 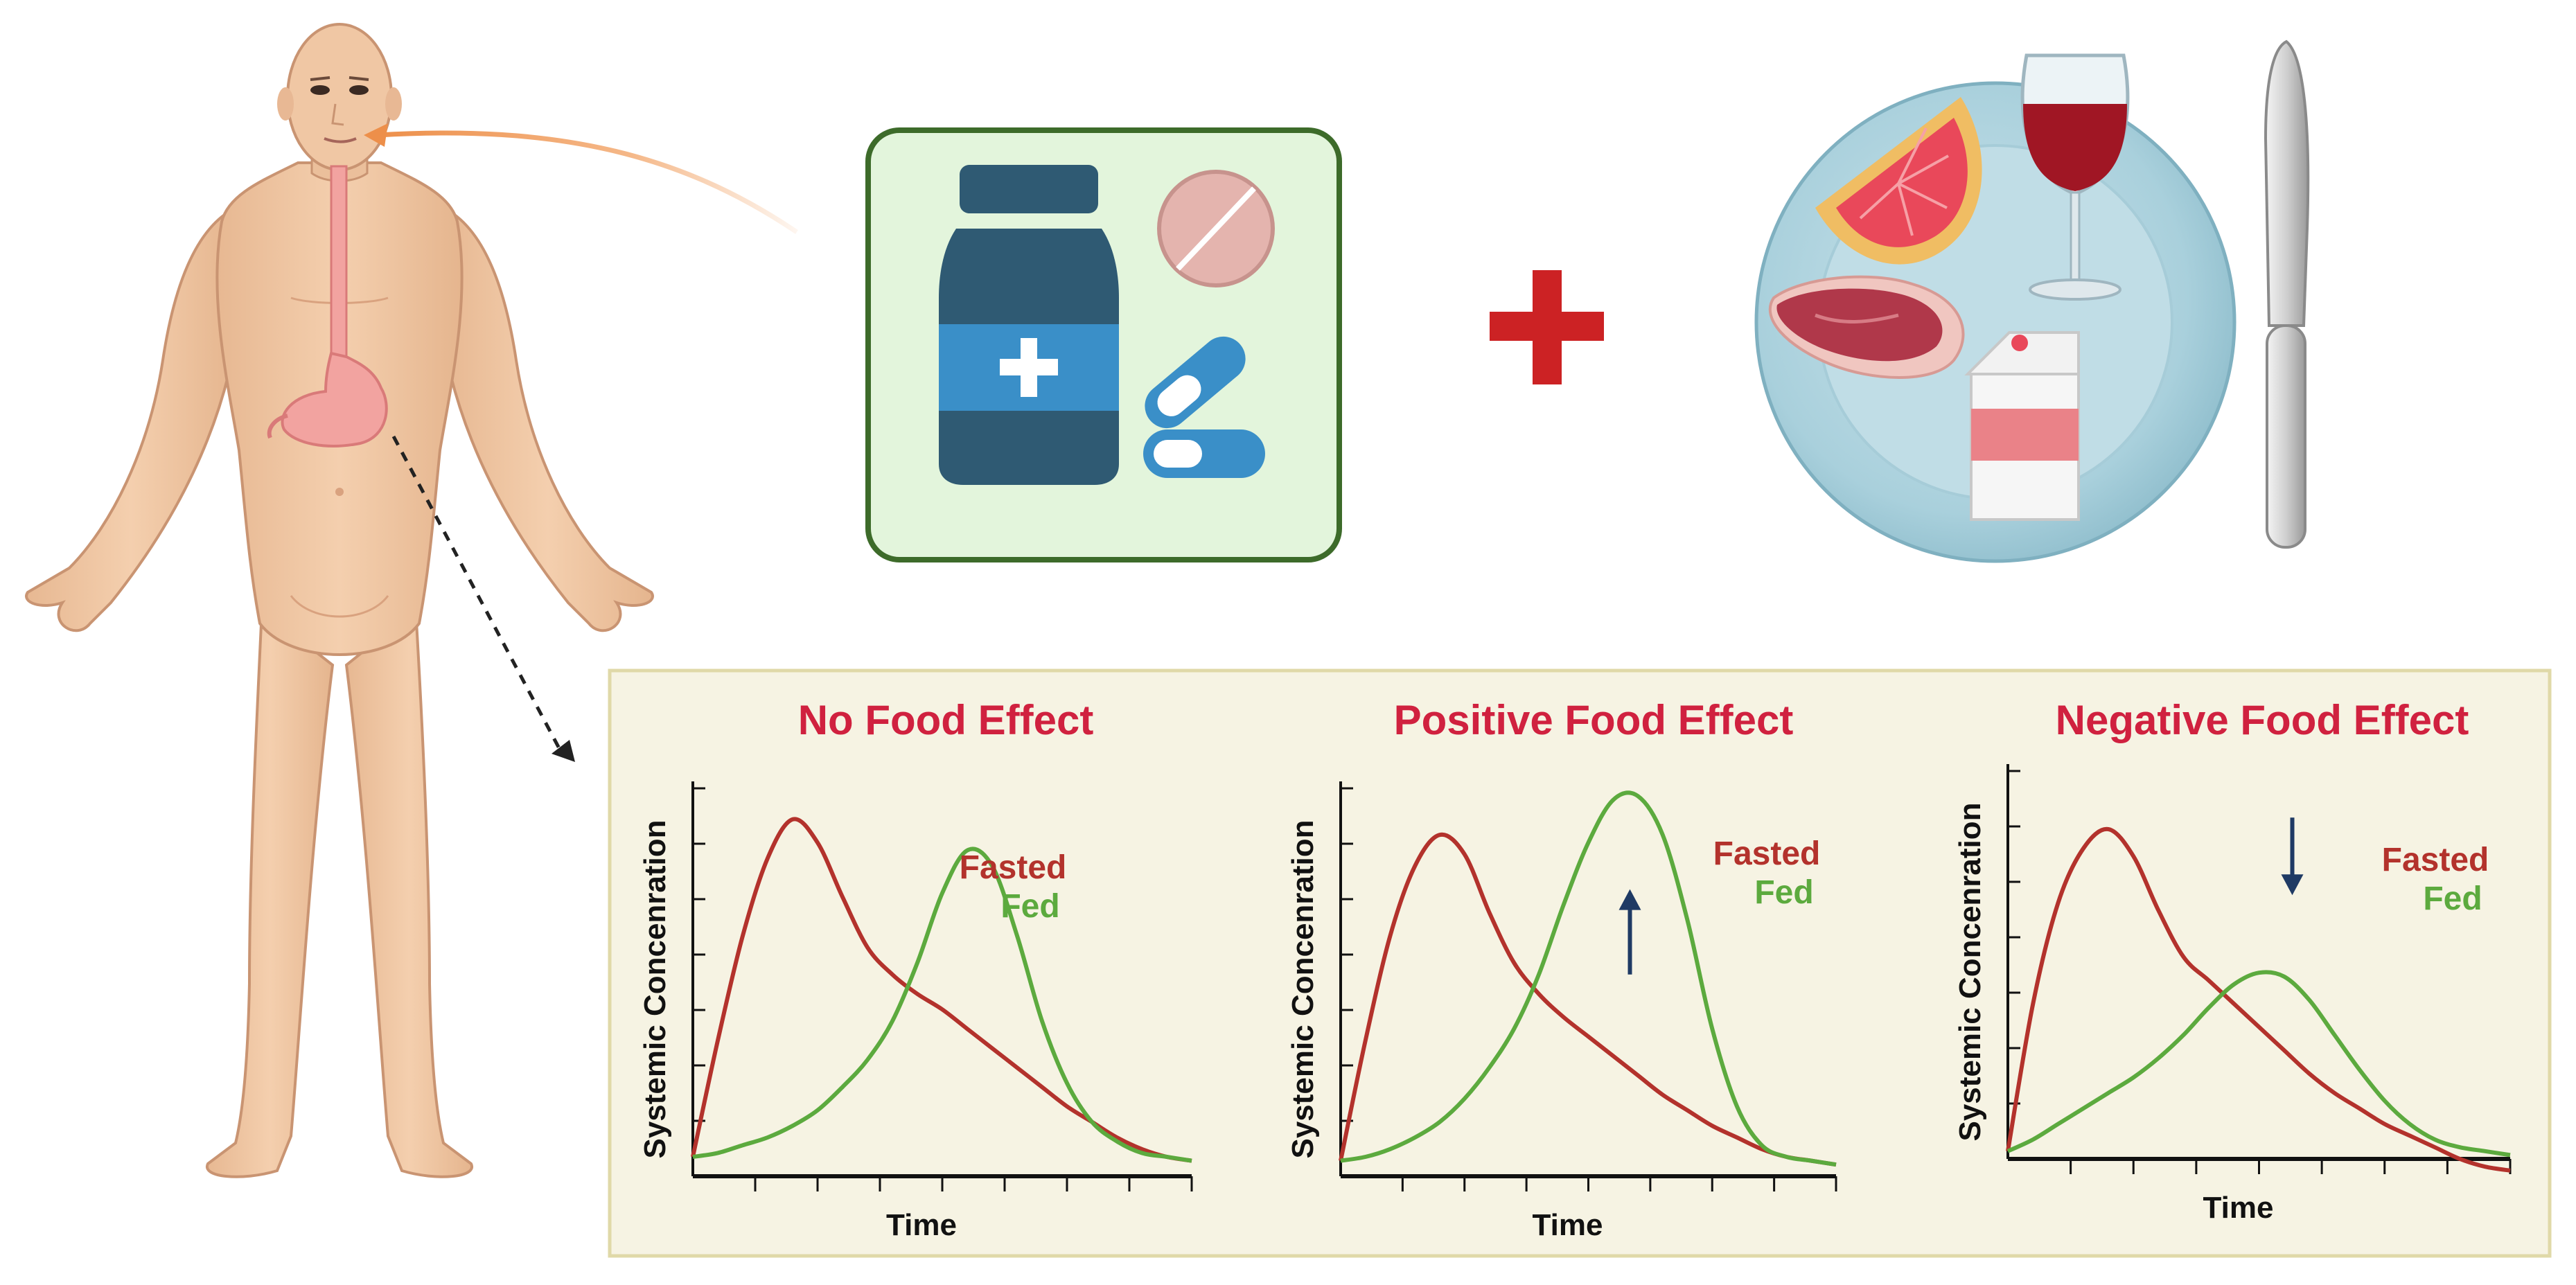 I want to click on milk-carton-icon, so click(x=2022, y=426).